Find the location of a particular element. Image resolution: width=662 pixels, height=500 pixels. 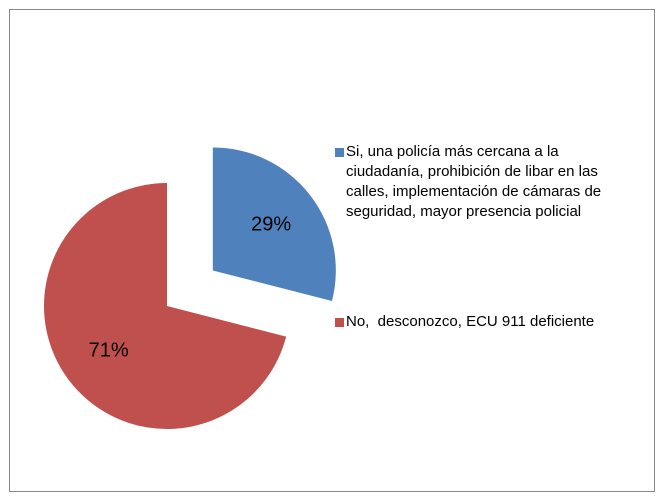

data-label: 71% is located at coordinates (109, 351).